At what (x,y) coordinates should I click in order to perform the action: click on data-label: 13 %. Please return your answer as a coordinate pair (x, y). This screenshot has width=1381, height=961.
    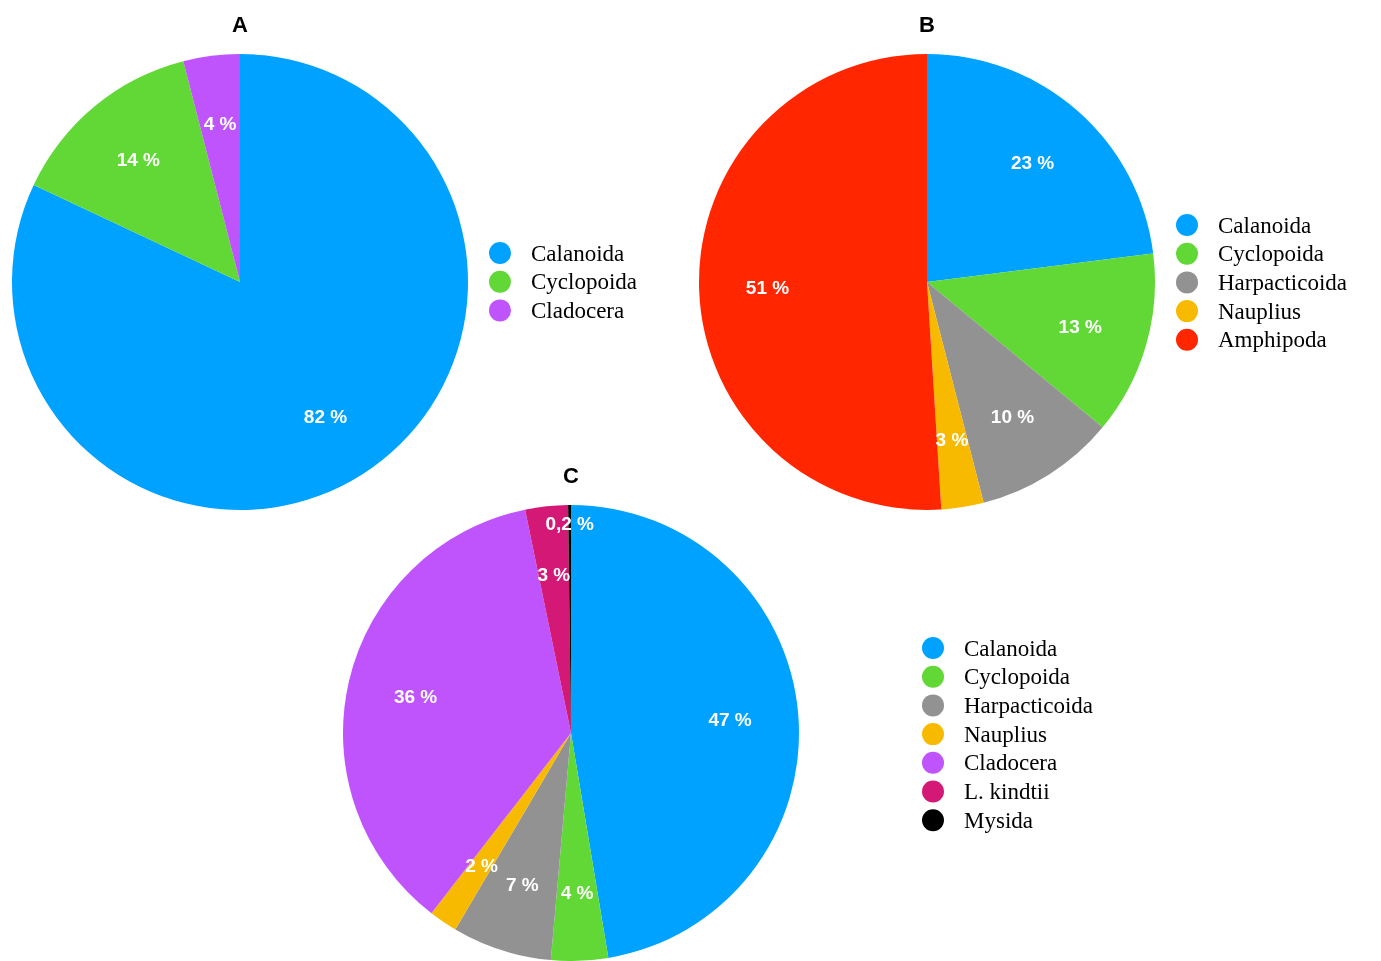
    Looking at the image, I should click on (1080, 327).